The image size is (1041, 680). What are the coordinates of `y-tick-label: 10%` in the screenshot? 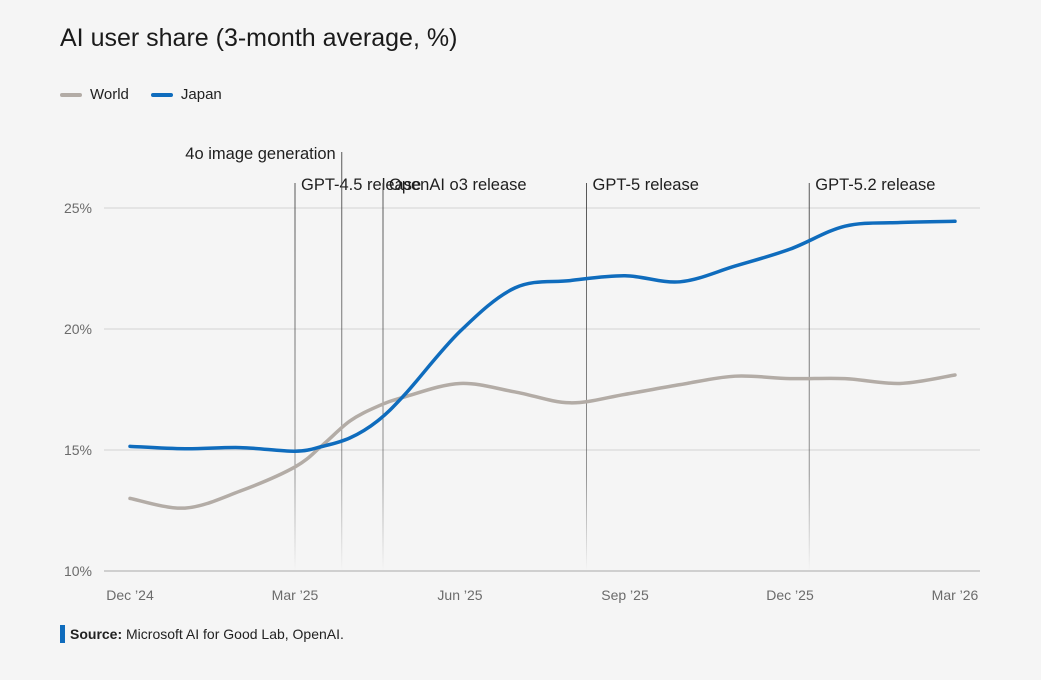 It's located at (78, 571).